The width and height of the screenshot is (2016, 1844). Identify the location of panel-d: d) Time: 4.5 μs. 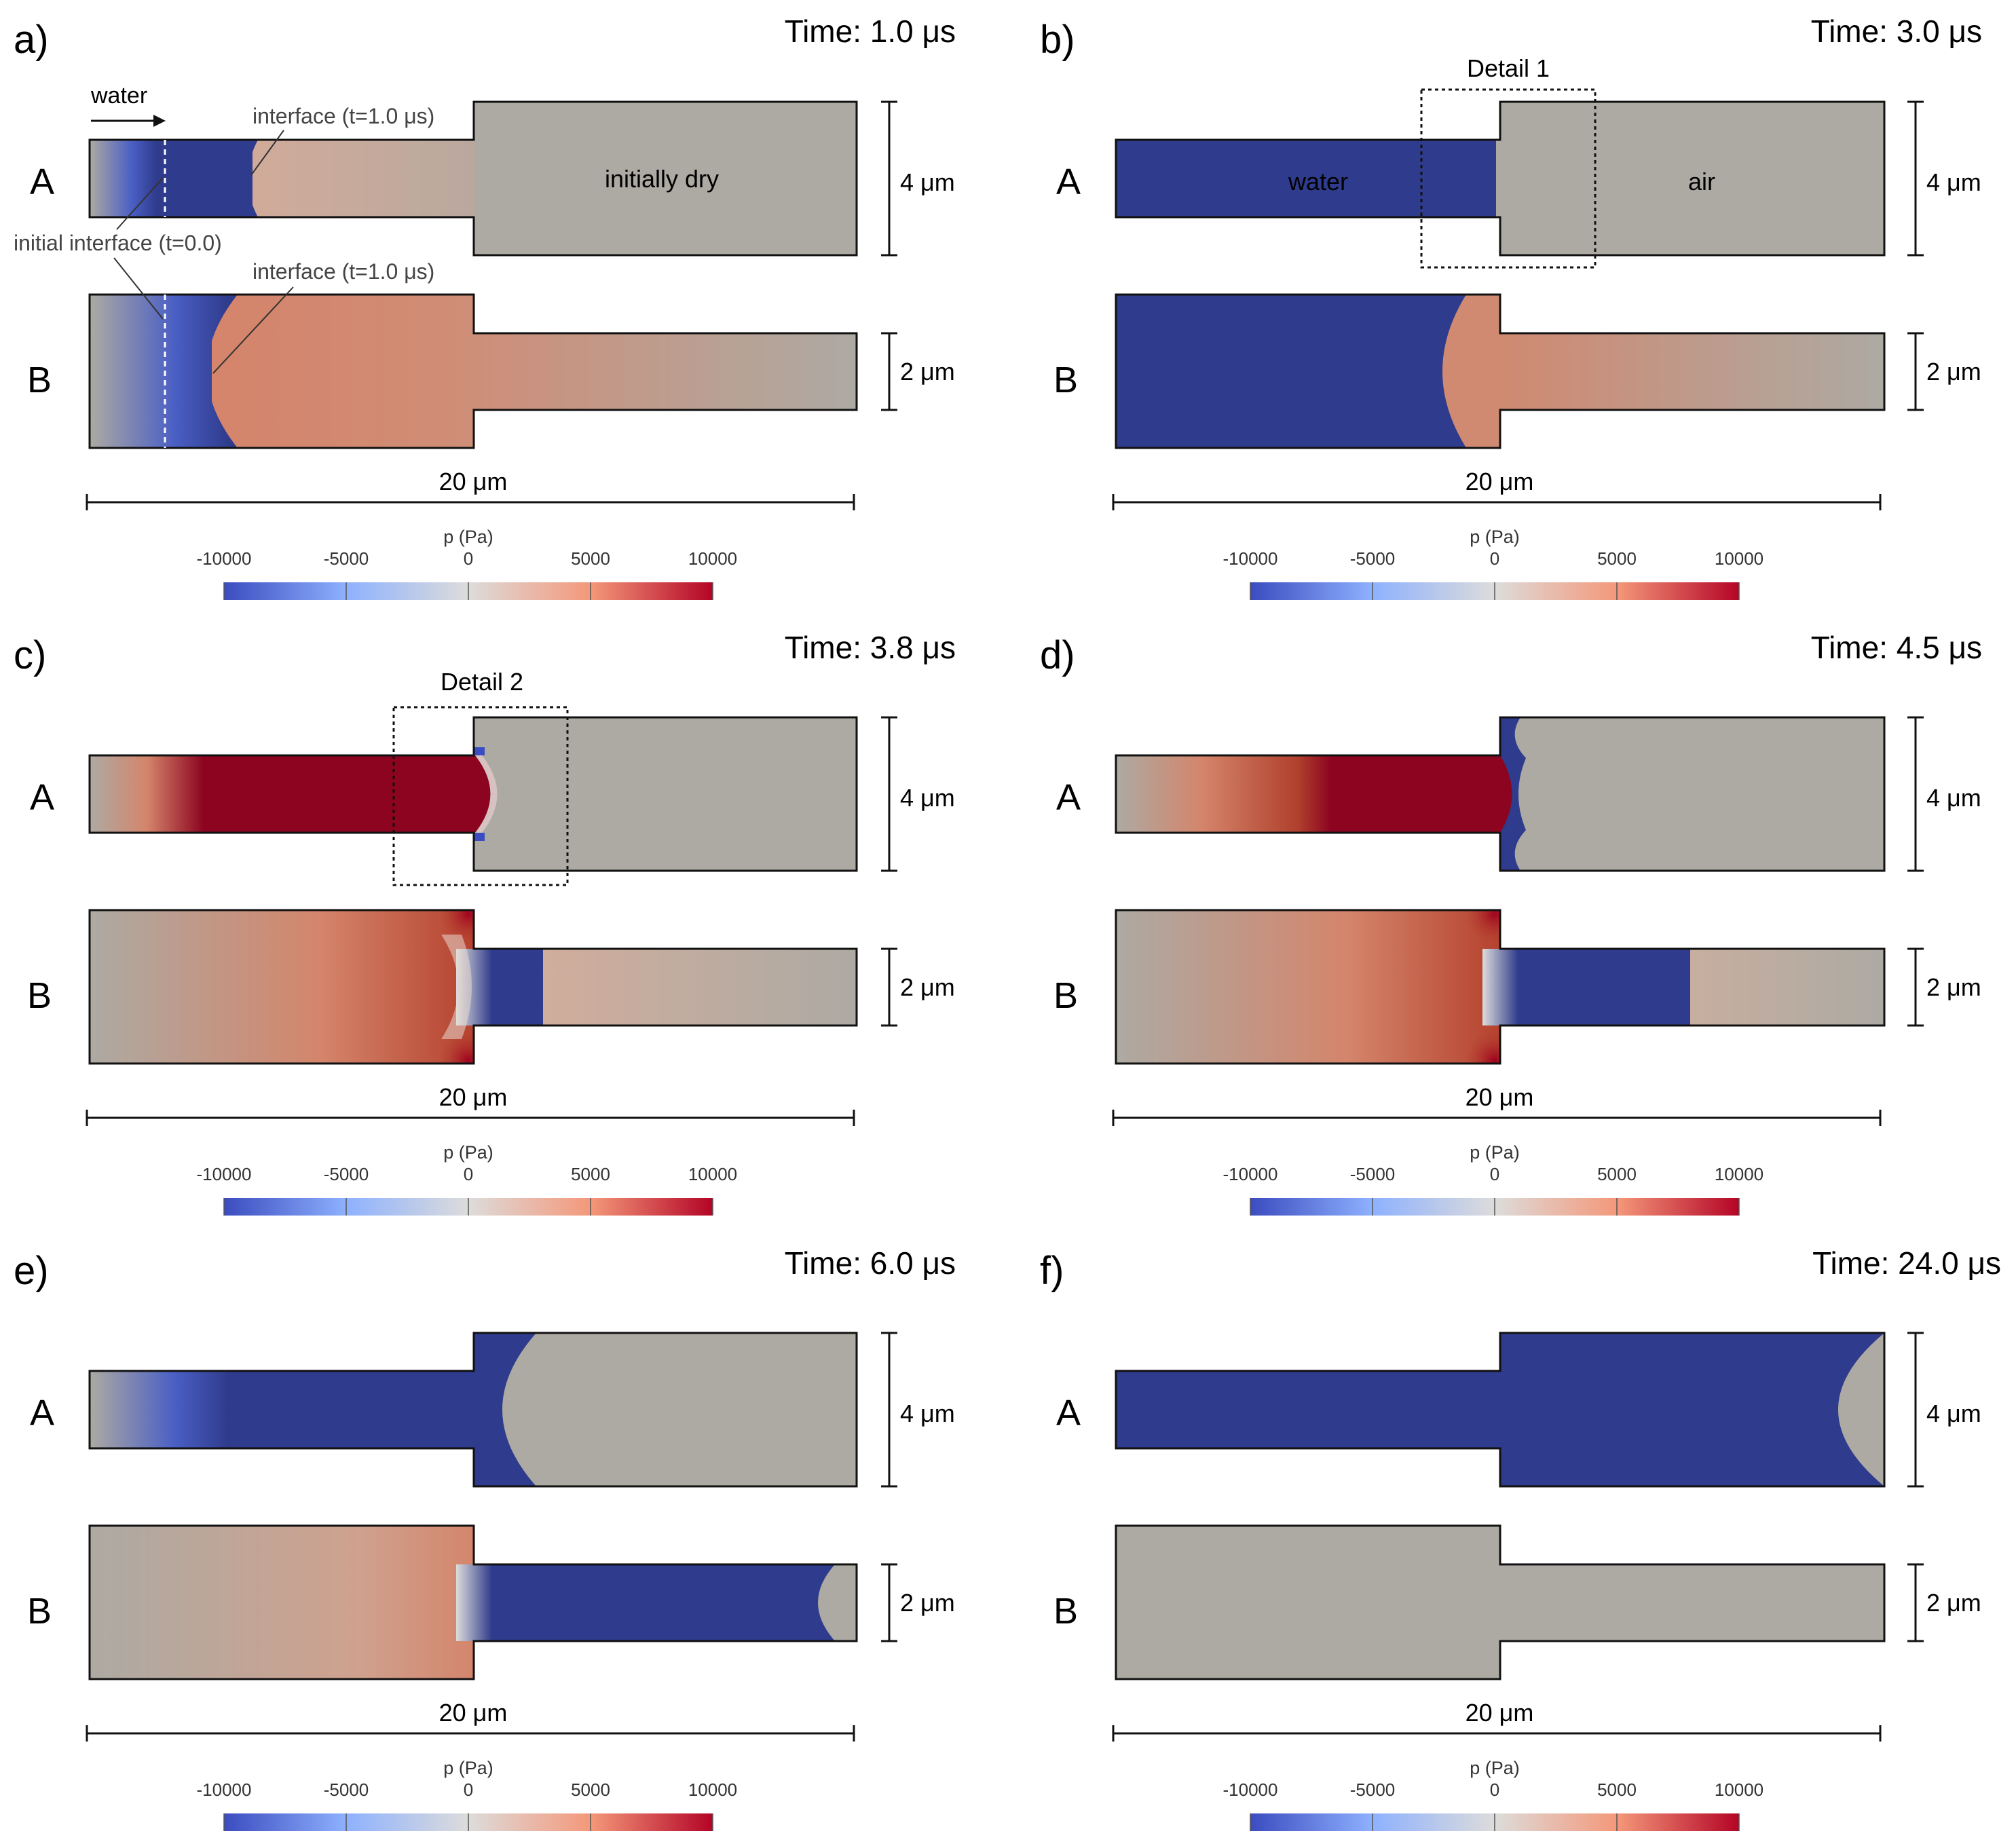
(1511, 847).